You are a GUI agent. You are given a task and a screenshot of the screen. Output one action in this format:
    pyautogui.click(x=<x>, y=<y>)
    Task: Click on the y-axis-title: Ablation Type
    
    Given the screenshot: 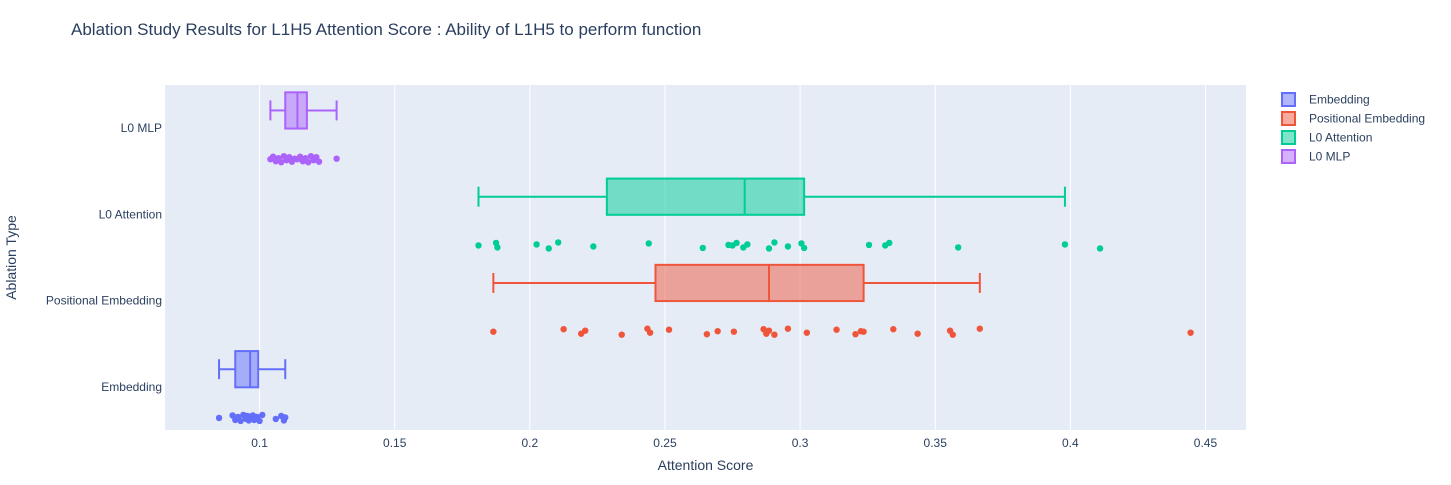 What is the action you would take?
    pyautogui.click(x=11, y=257)
    